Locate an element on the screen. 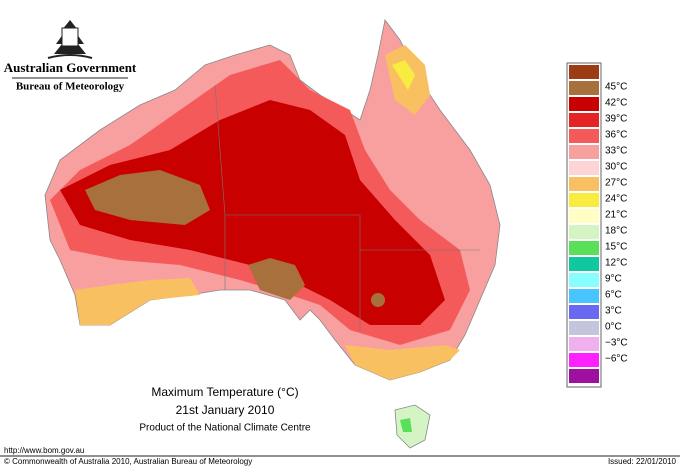 Image resolution: width=680 pixels, height=467 pixels. legend-label: 3°C is located at coordinates (613, 311).